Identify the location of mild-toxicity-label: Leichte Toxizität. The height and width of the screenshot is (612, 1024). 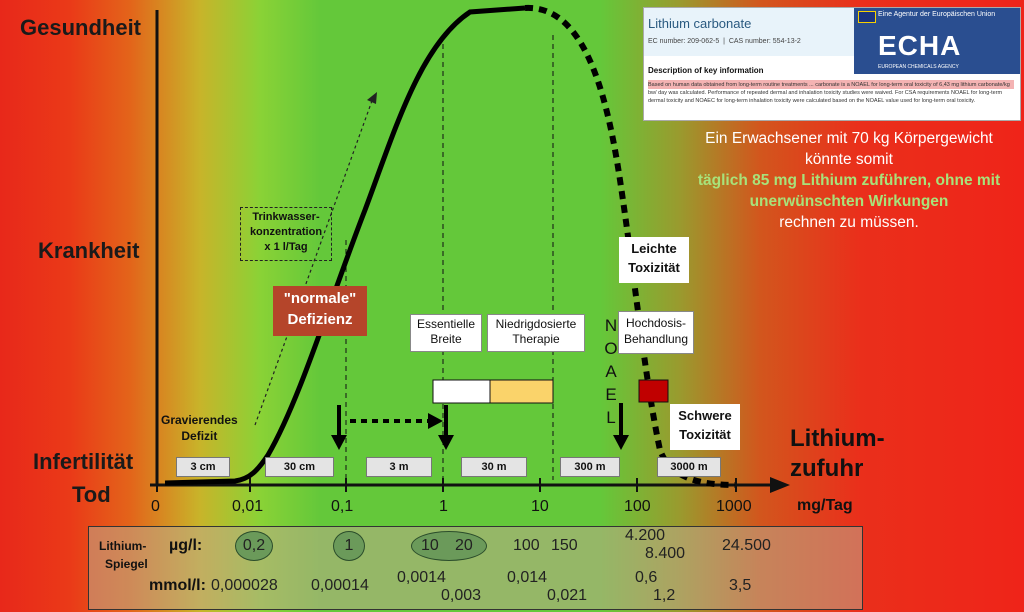
(654, 260).